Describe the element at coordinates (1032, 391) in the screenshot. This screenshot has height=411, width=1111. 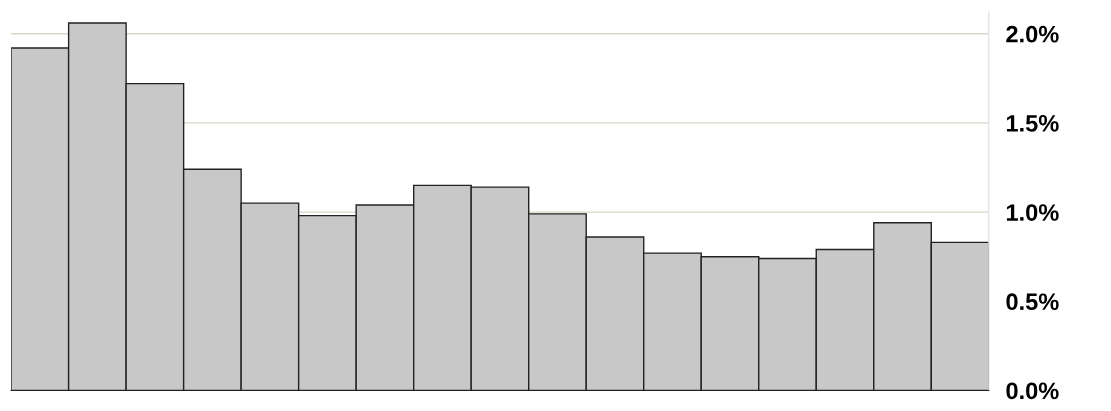
I see `y-tick-label: 0.0%` at that location.